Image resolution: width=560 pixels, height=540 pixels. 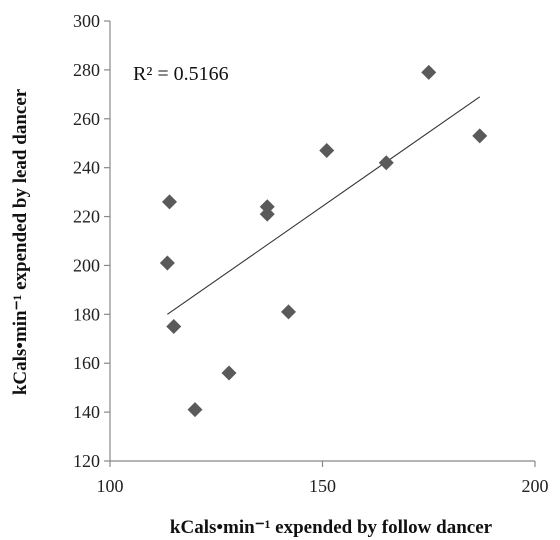 I want to click on y-tick-label: 240, so click(x=86, y=168).